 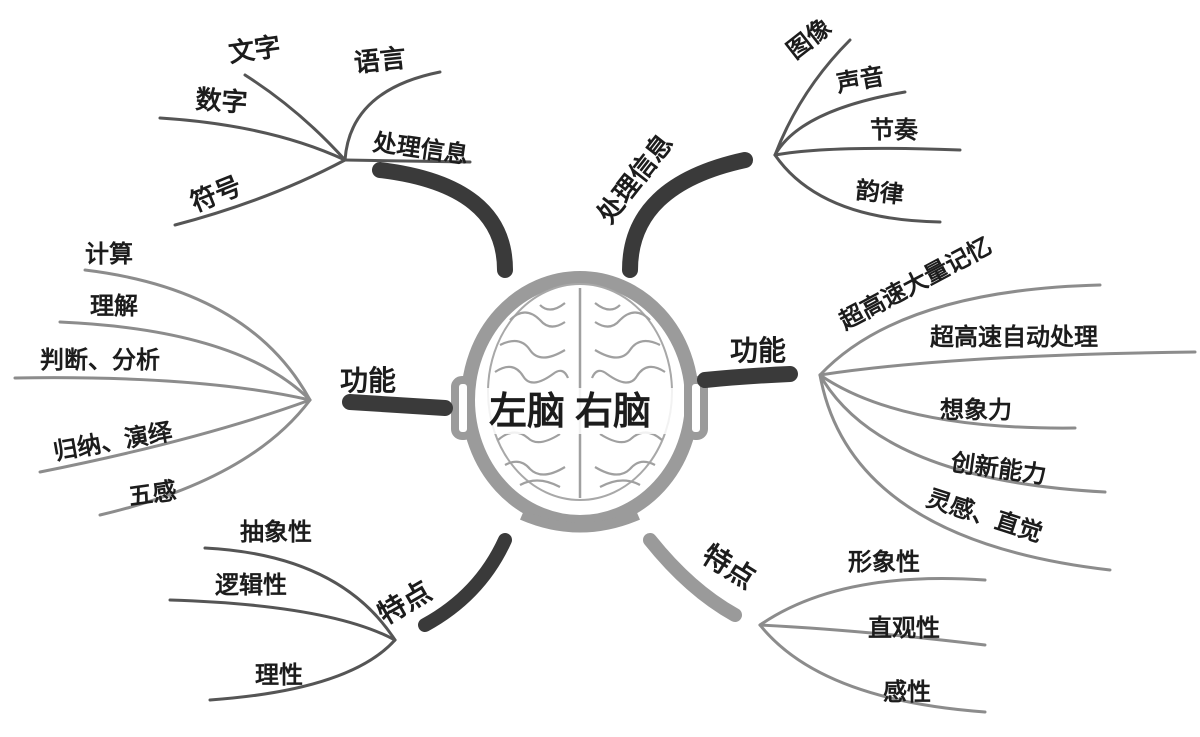 I want to click on right-function-item: 超高速大量记忆, so click(x=915, y=284).